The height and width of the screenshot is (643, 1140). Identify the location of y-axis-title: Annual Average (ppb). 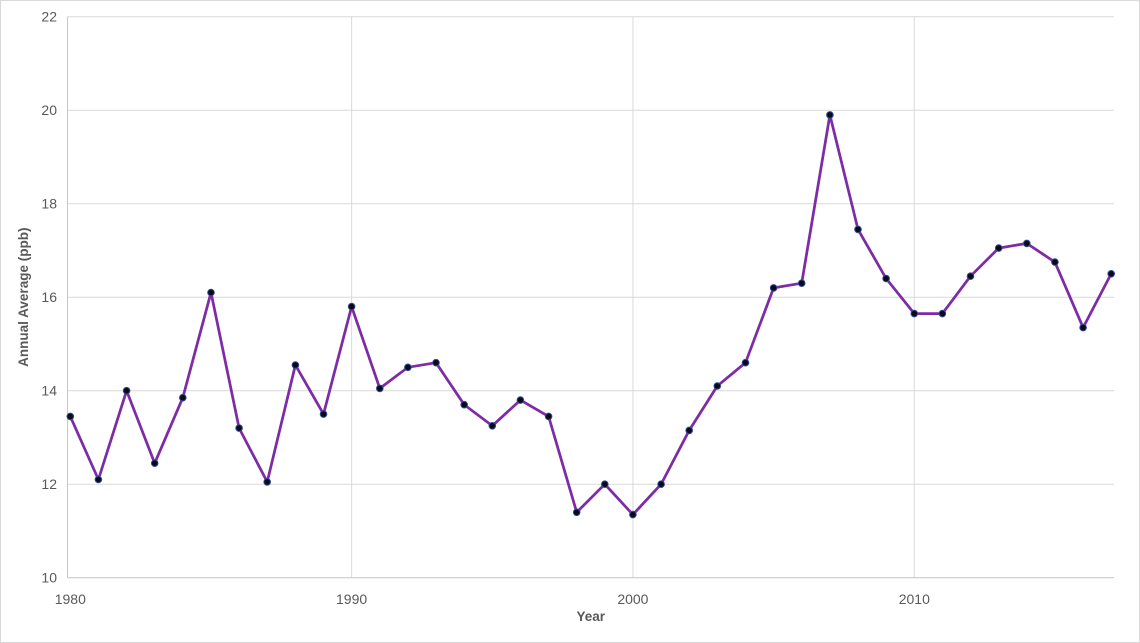
(23, 297).